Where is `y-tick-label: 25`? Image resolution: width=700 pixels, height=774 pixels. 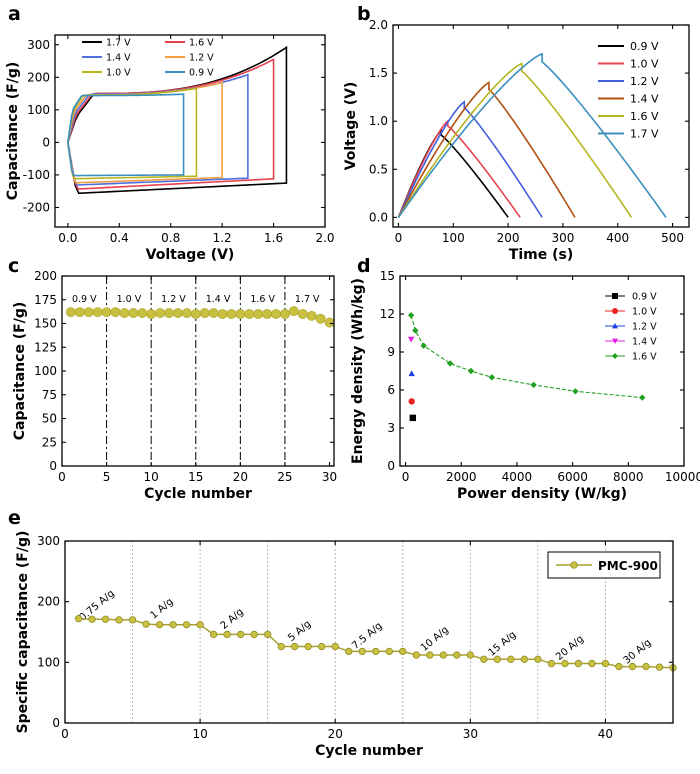 y-tick-label: 25 is located at coordinates (49, 442).